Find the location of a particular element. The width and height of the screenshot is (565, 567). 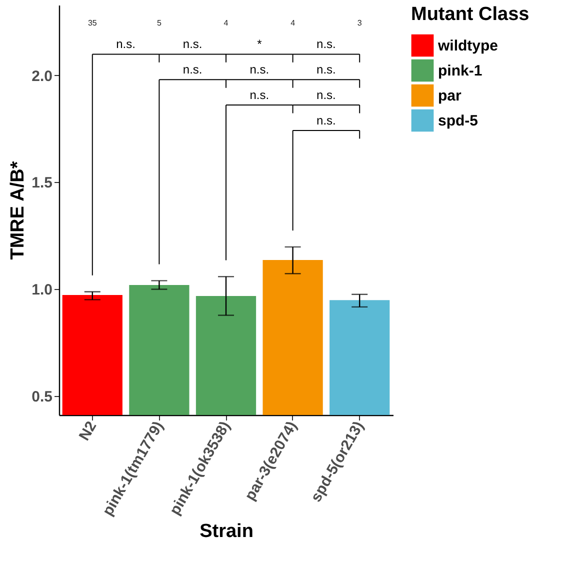

annotation: 3 is located at coordinates (359, 23).